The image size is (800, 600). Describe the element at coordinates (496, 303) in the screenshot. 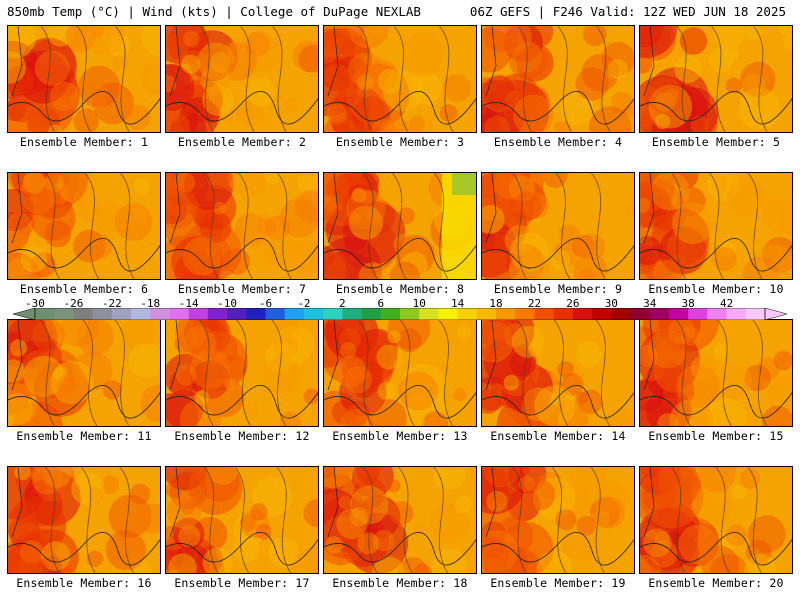

I see `colorbar-tick-label: 18` at that location.